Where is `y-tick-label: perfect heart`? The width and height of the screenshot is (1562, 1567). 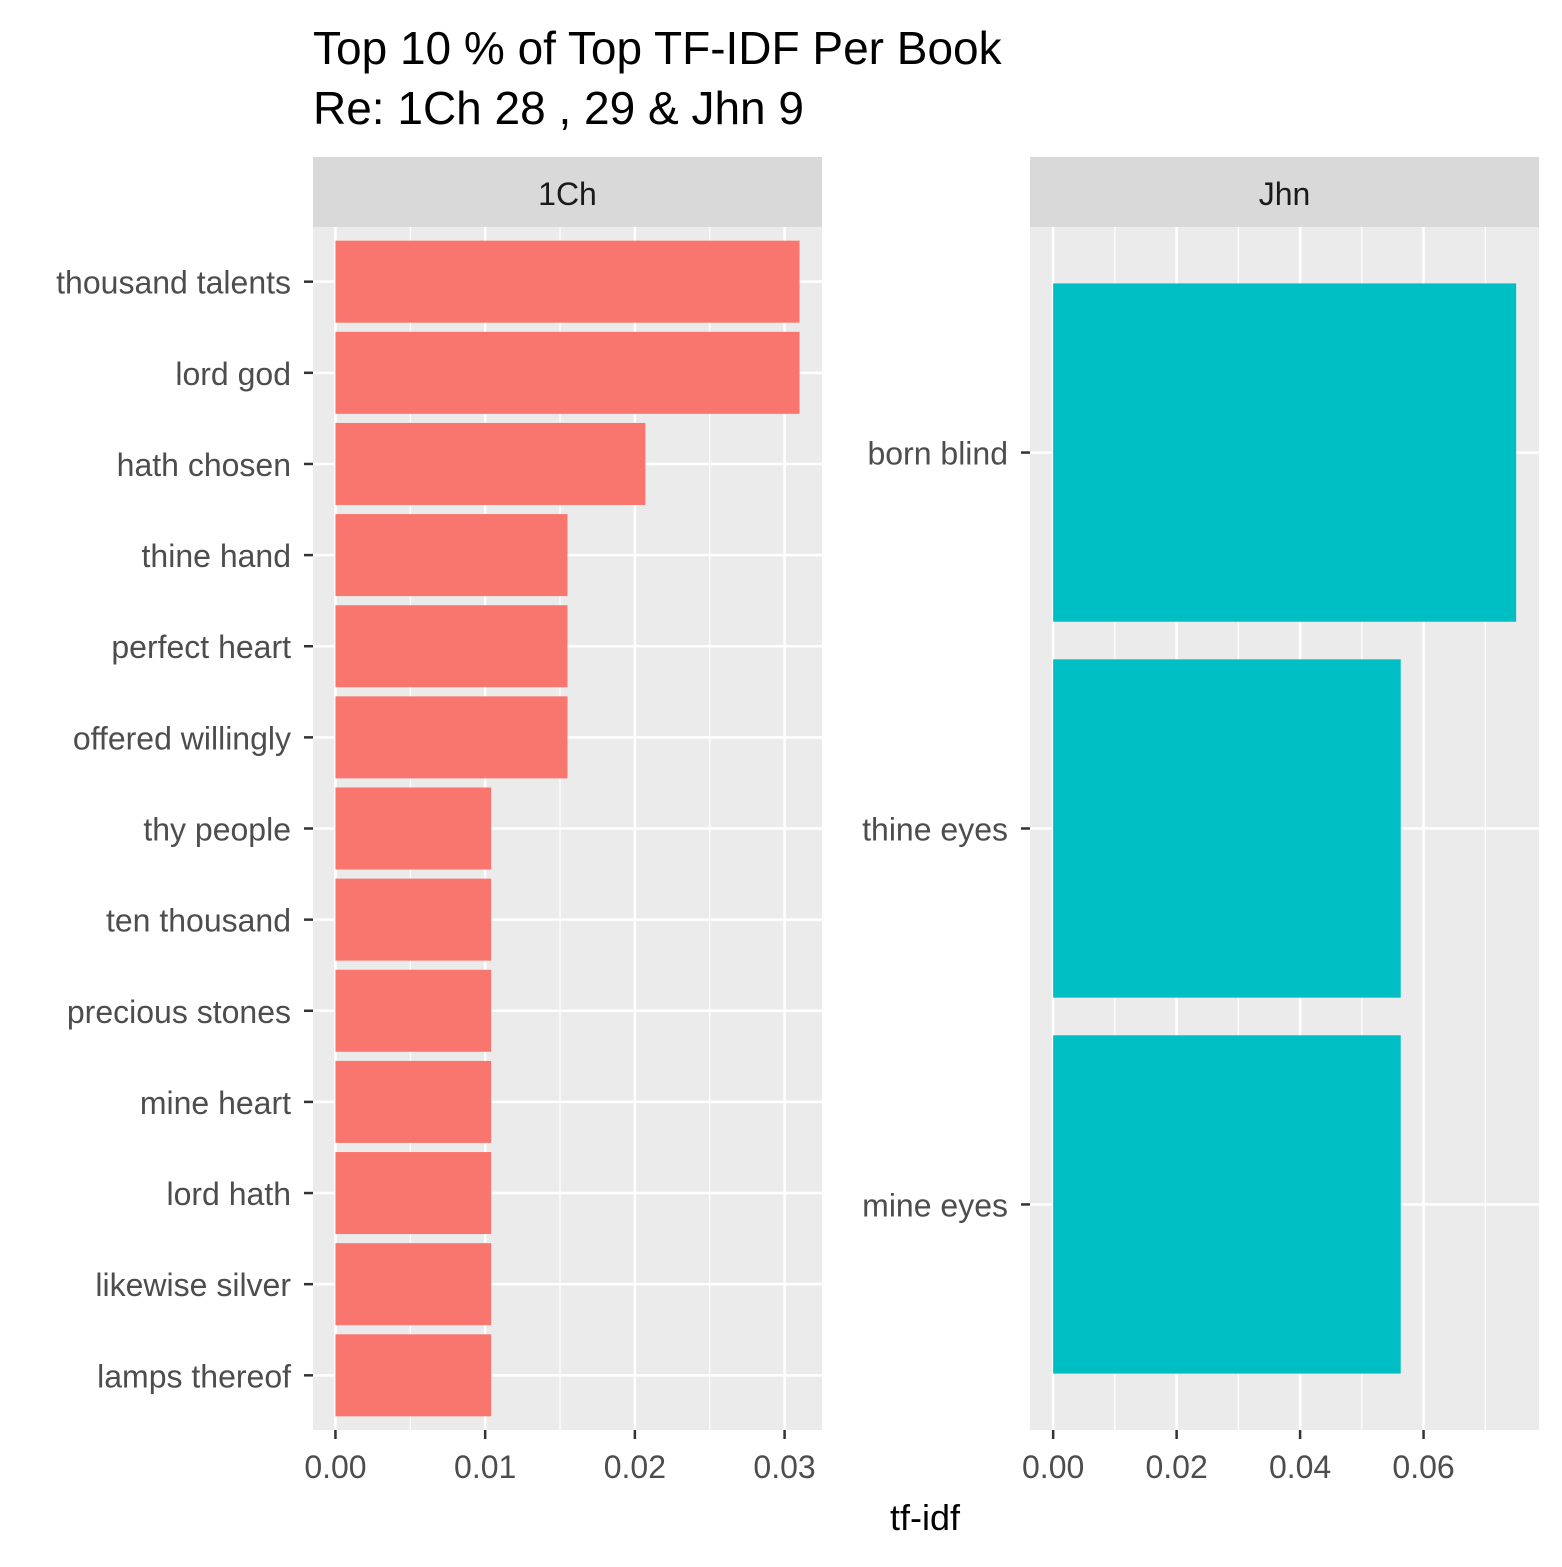 y-tick-label: perfect heart is located at coordinates (201, 647).